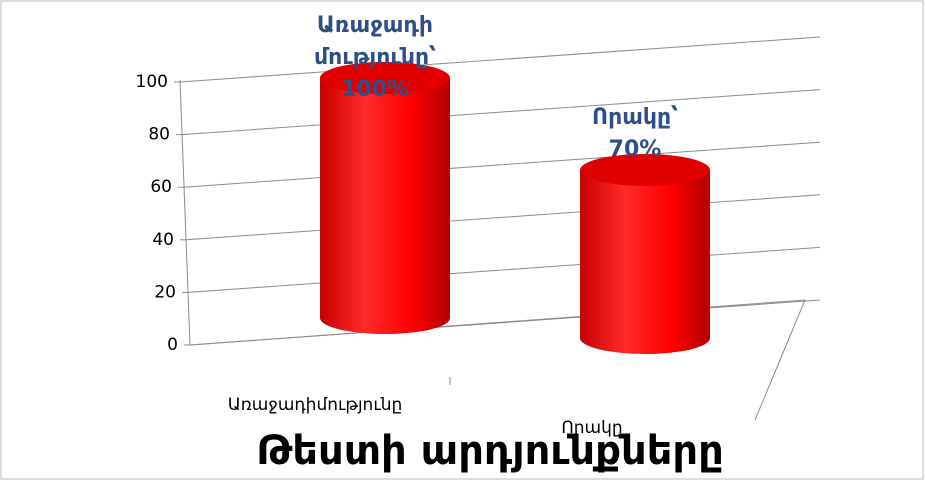 The image size is (925, 481). What do you see at coordinates (591, 428) in the screenshot?
I see `x-tick-label: Որակը` at bounding box center [591, 428].